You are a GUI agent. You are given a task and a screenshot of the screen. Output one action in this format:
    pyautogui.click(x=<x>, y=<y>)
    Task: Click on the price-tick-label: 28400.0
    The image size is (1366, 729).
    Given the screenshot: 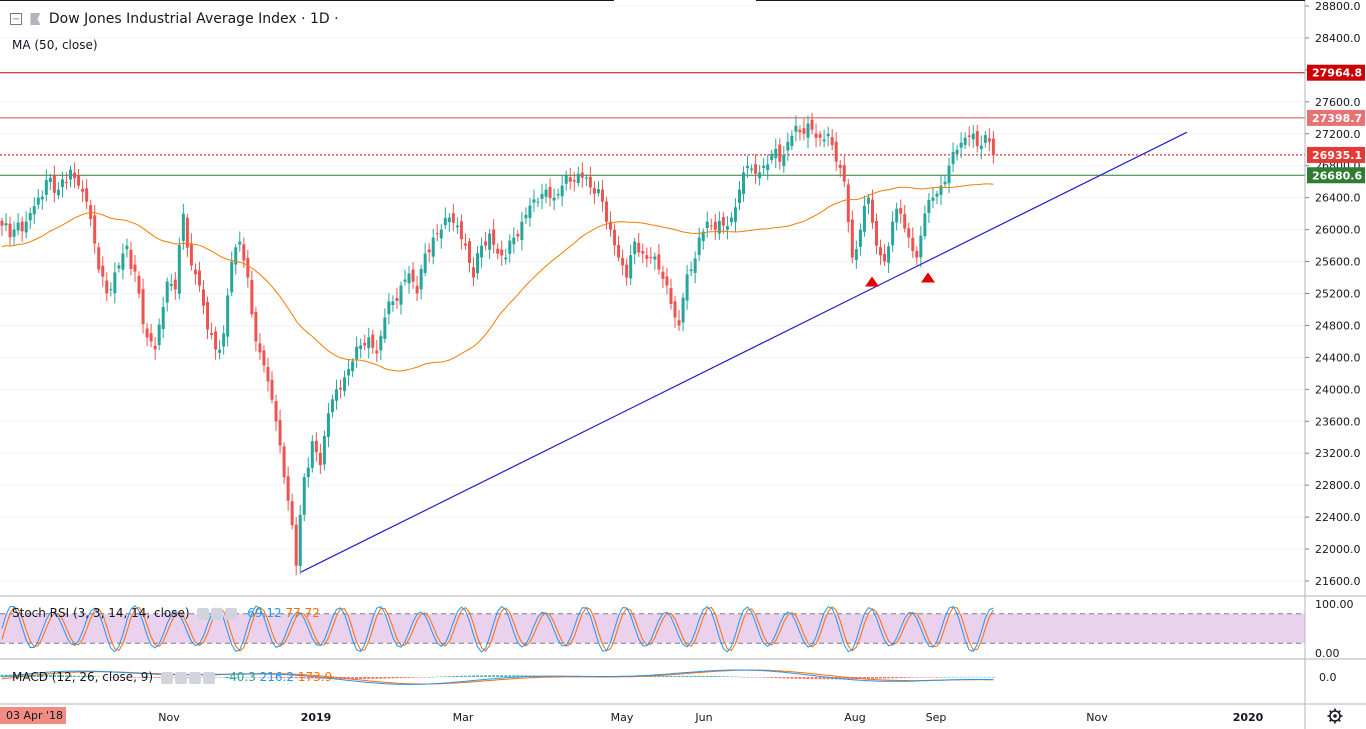 What is the action you would take?
    pyautogui.click(x=1338, y=38)
    